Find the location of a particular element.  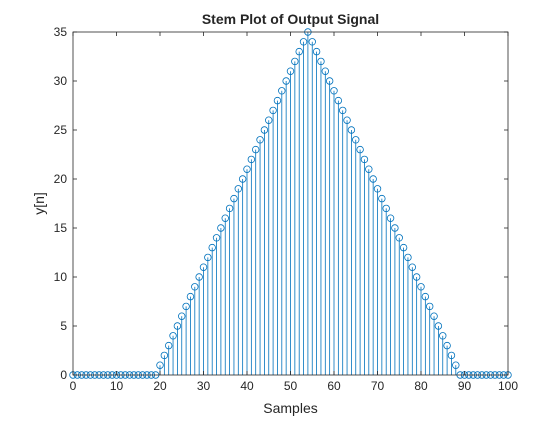

x-tick-label: 0 is located at coordinates (73, 386).